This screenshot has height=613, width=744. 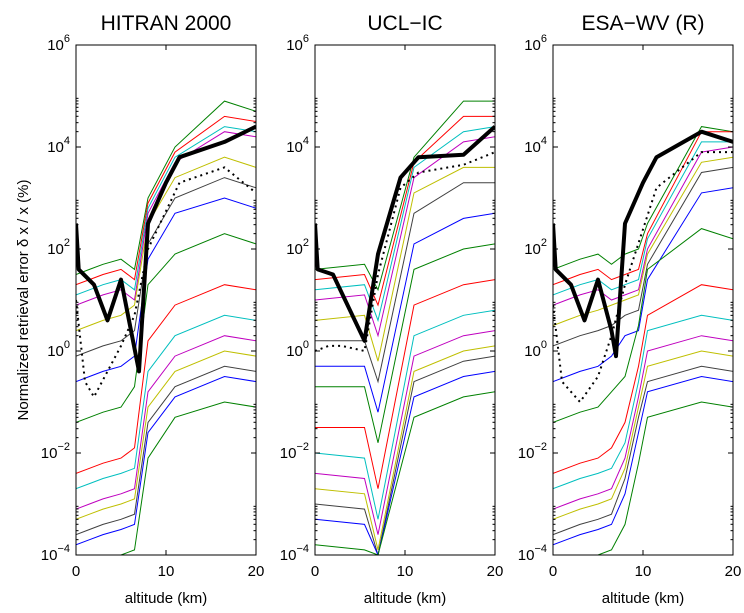 I want to click on y-axis-label: Normalized retrieval error δ x / x (%), so click(x=23, y=300).